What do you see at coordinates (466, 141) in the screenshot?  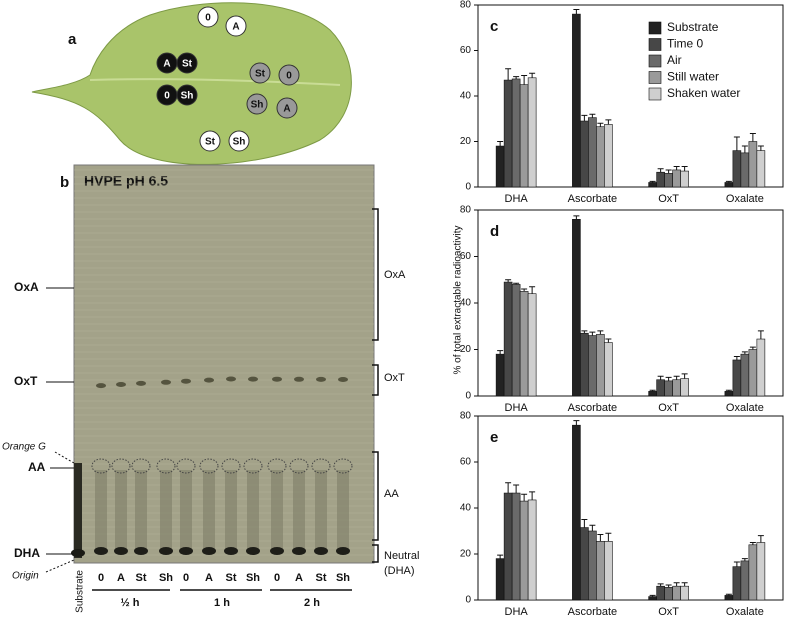 I see `y-tick-label: 20` at bounding box center [466, 141].